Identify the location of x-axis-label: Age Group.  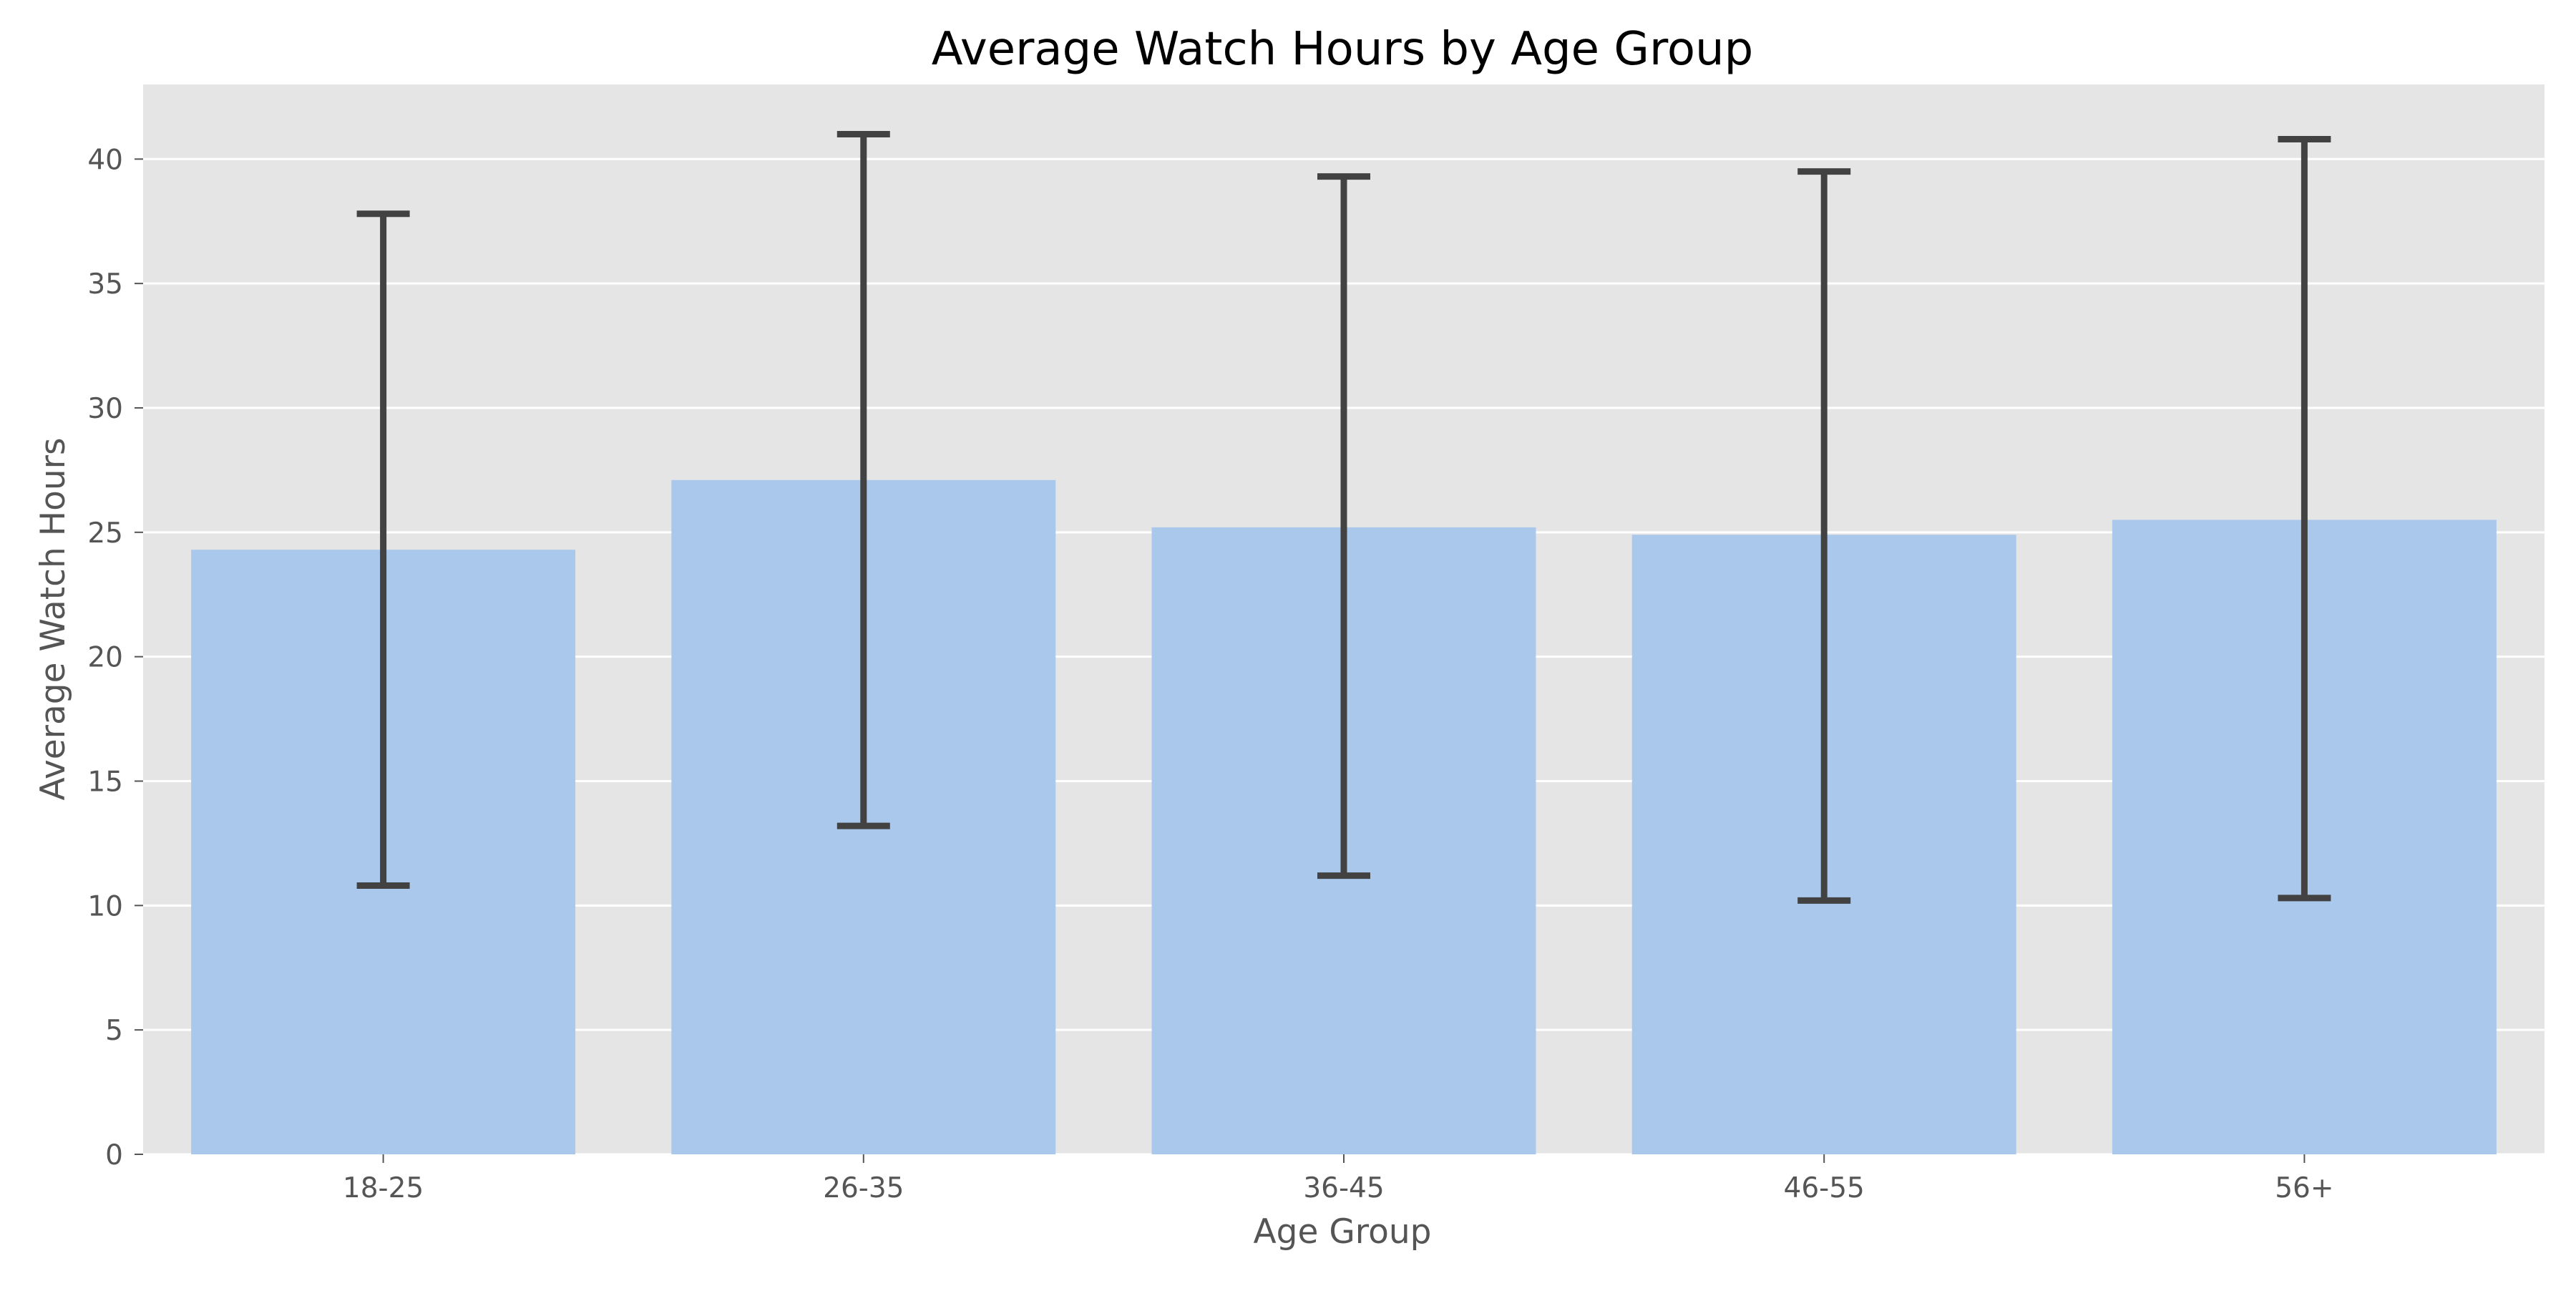
(1343, 1232).